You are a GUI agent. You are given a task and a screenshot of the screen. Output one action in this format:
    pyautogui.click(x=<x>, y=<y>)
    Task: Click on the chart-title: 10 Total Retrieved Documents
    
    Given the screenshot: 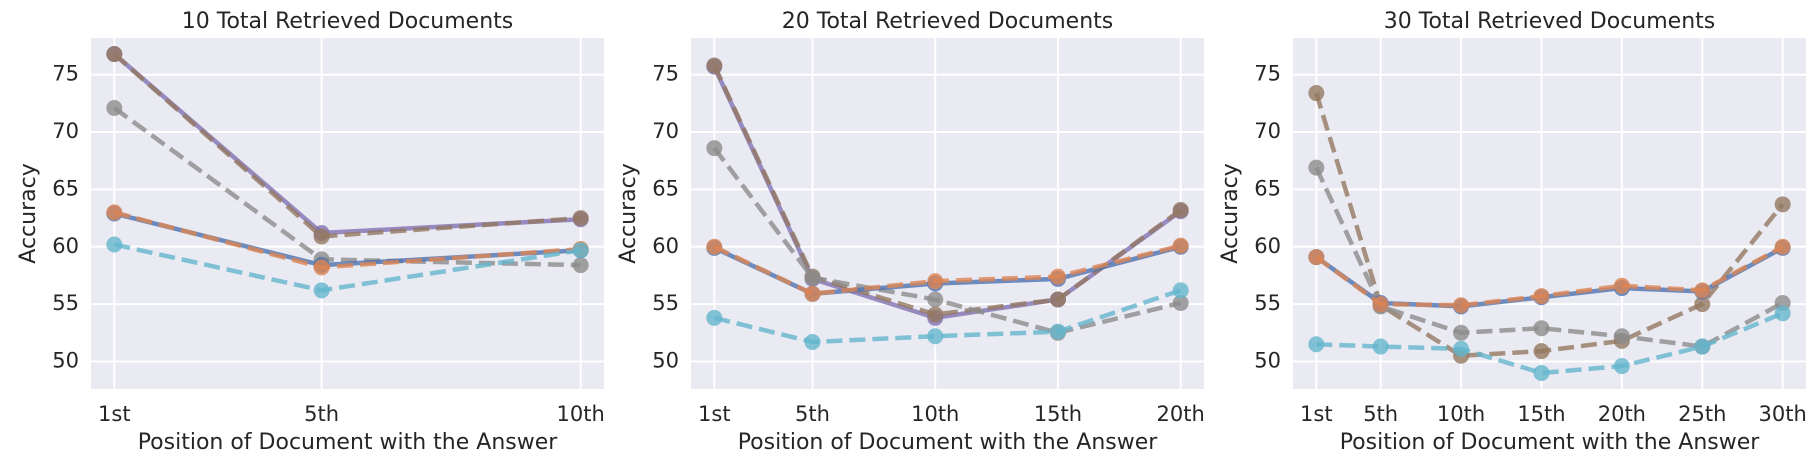 What is the action you would take?
    pyautogui.click(x=347, y=21)
    